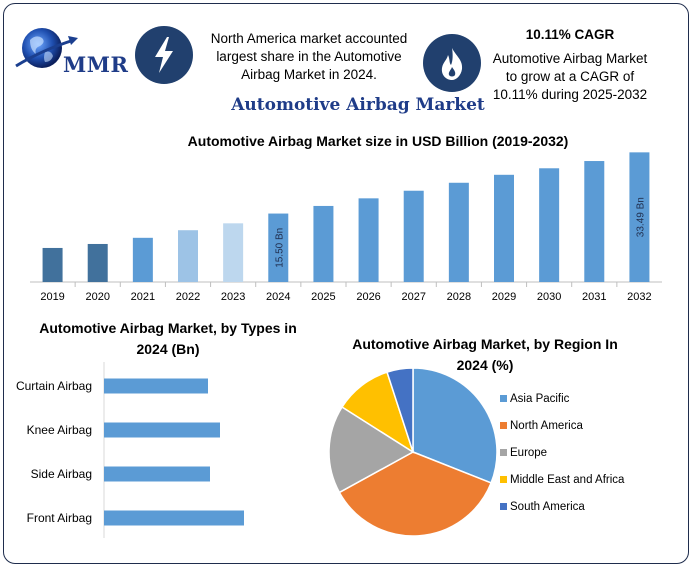 The image size is (692, 567). I want to click on x-tick-label: 2020, so click(97, 297).